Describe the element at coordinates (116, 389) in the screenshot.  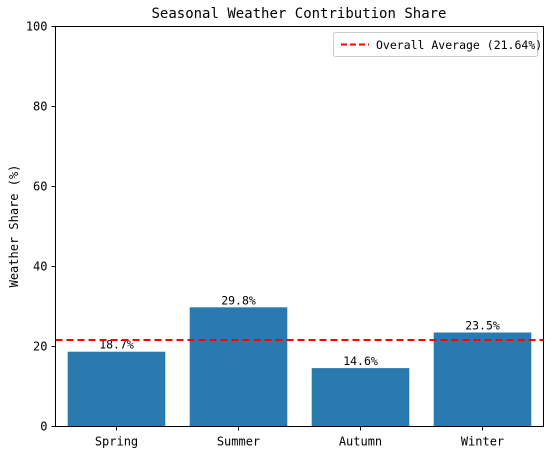
I see `bar-spring` at that location.